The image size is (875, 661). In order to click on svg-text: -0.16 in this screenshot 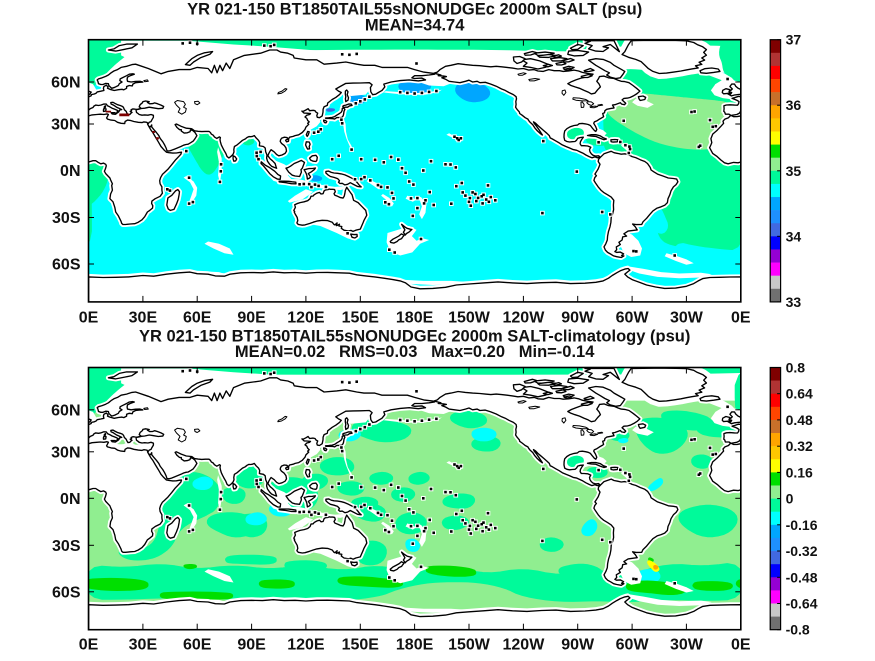, I will do `click(802, 525)`.